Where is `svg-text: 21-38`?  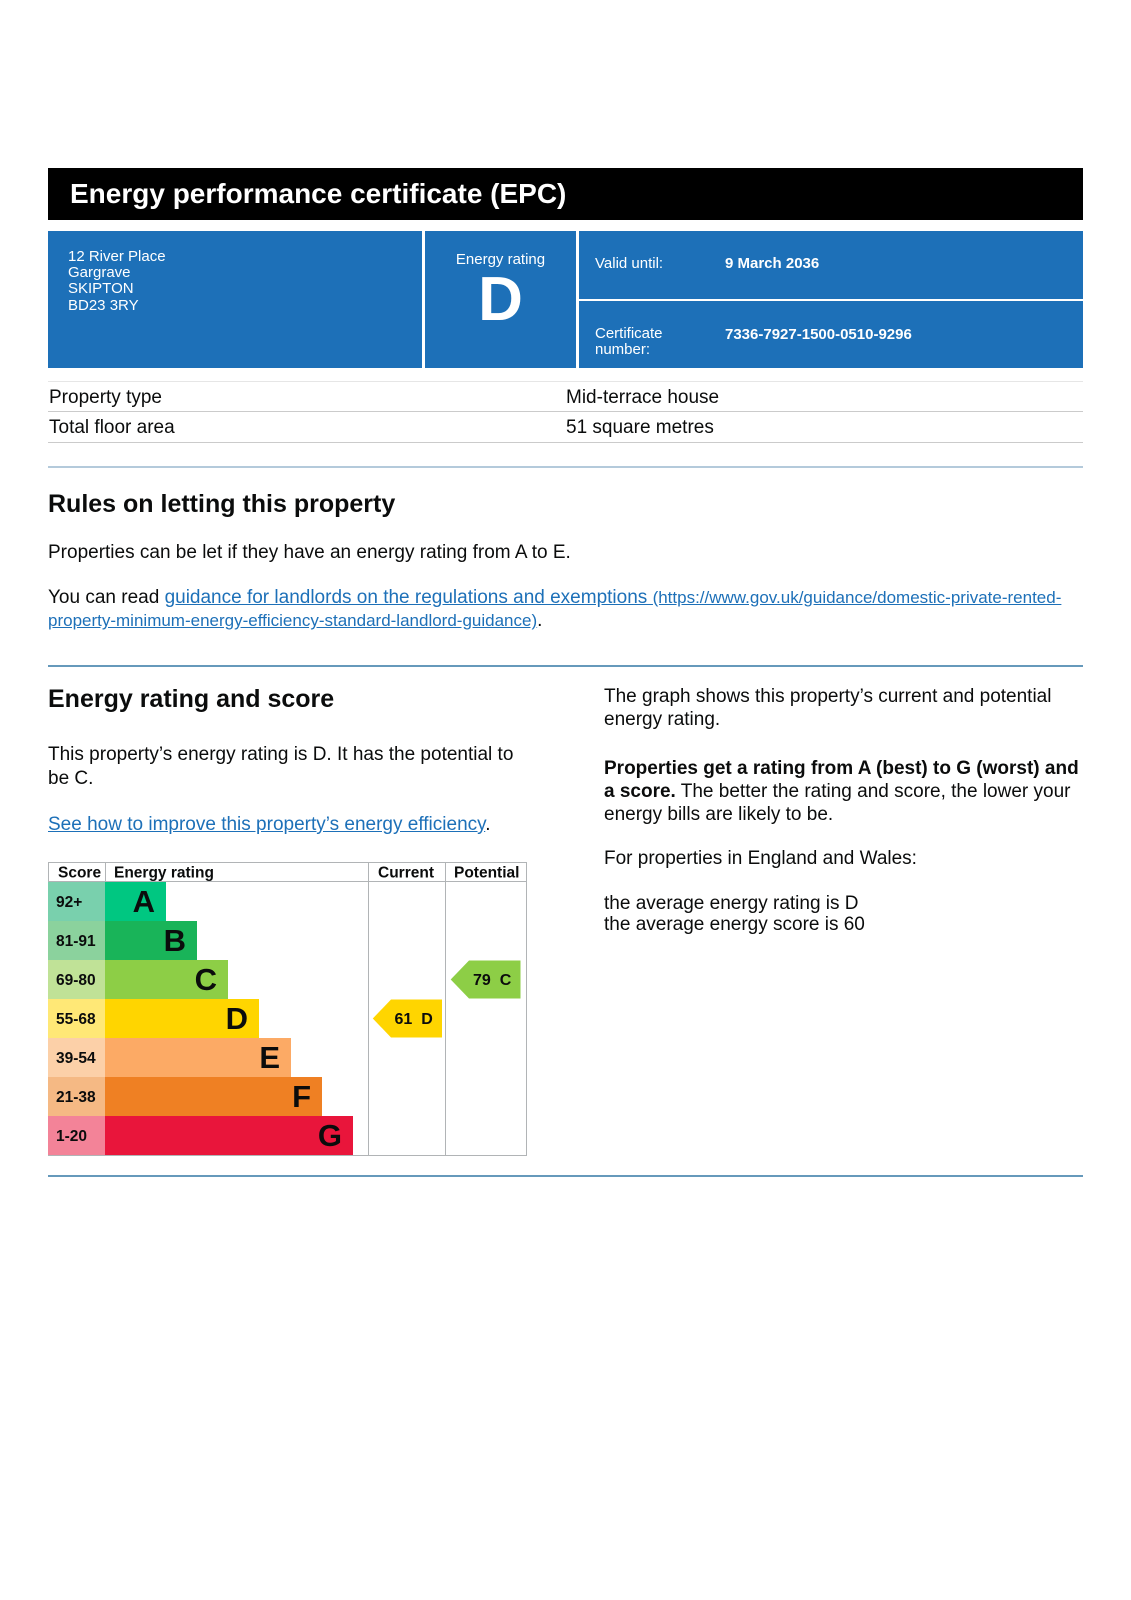
svg-text: 21-38 is located at coordinates (76, 1097).